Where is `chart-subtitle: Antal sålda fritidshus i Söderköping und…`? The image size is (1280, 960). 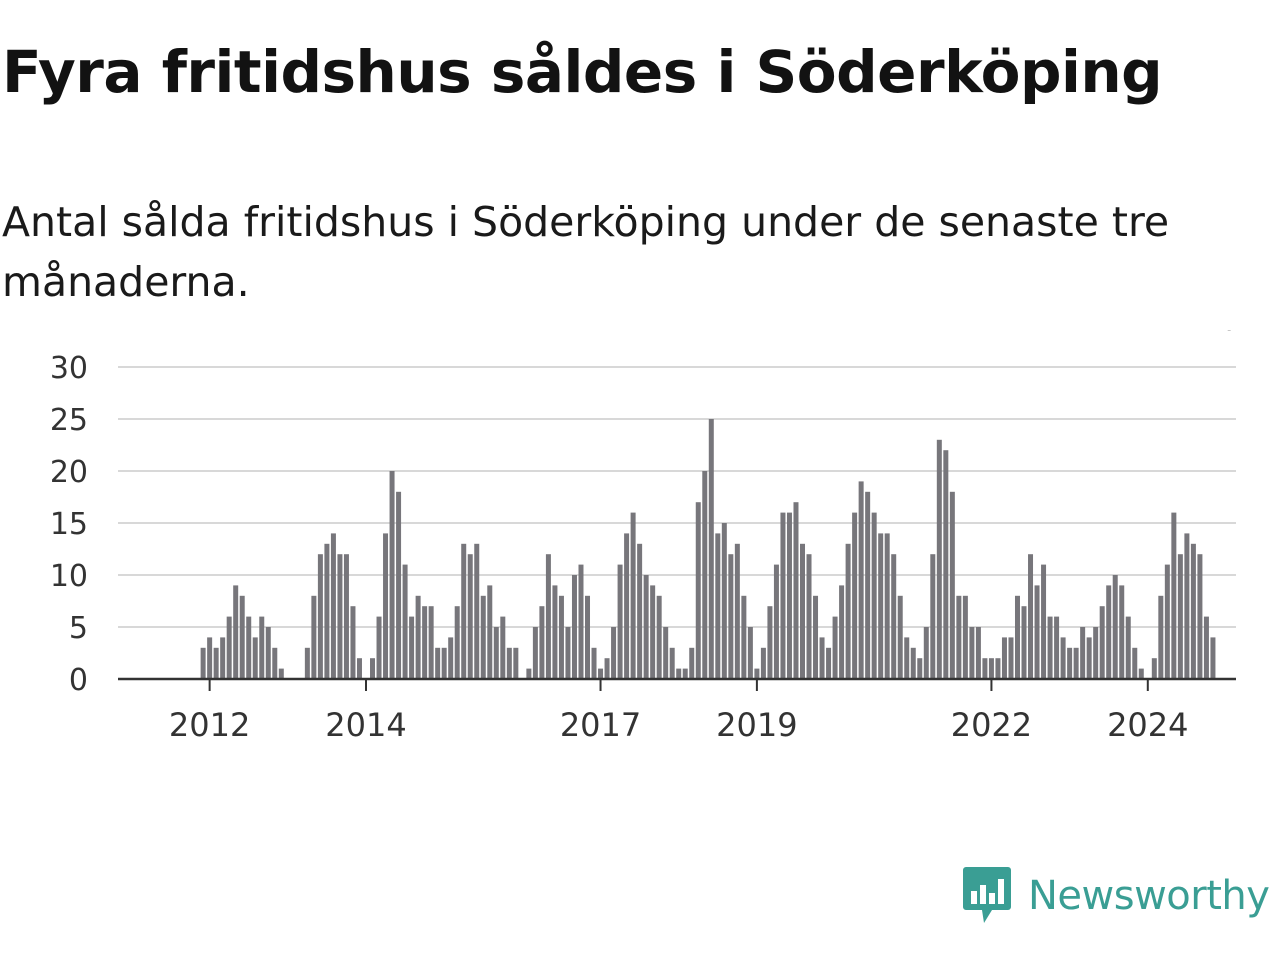 chart-subtitle: Antal sålda fritidshus i Söderköping und… is located at coordinates (586, 252).